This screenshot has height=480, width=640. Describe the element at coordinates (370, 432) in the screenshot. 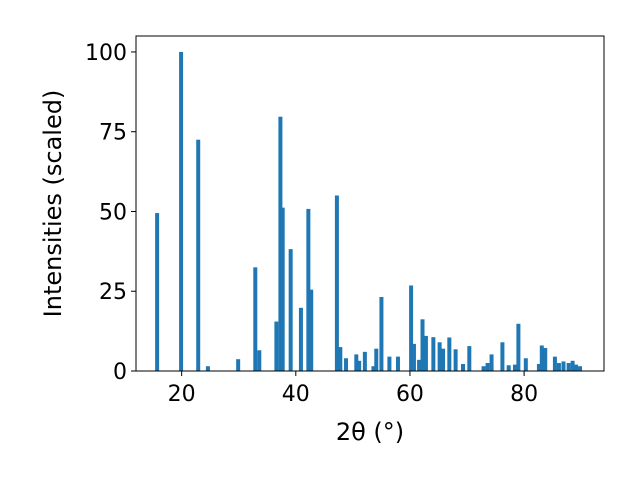

I see `x-axis-label: 2θ (°)` at that location.